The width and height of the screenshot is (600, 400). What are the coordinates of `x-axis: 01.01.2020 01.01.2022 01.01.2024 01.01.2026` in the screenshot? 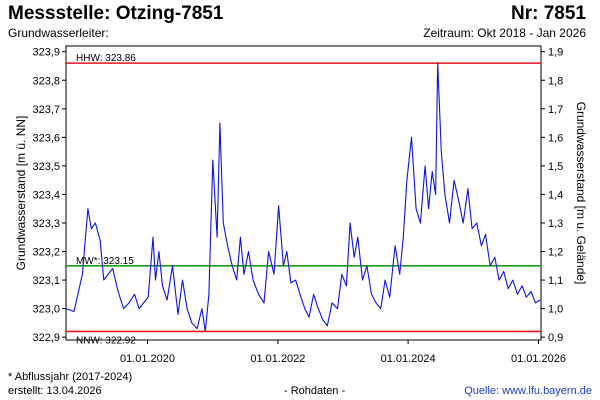 It's located at (343, 352).